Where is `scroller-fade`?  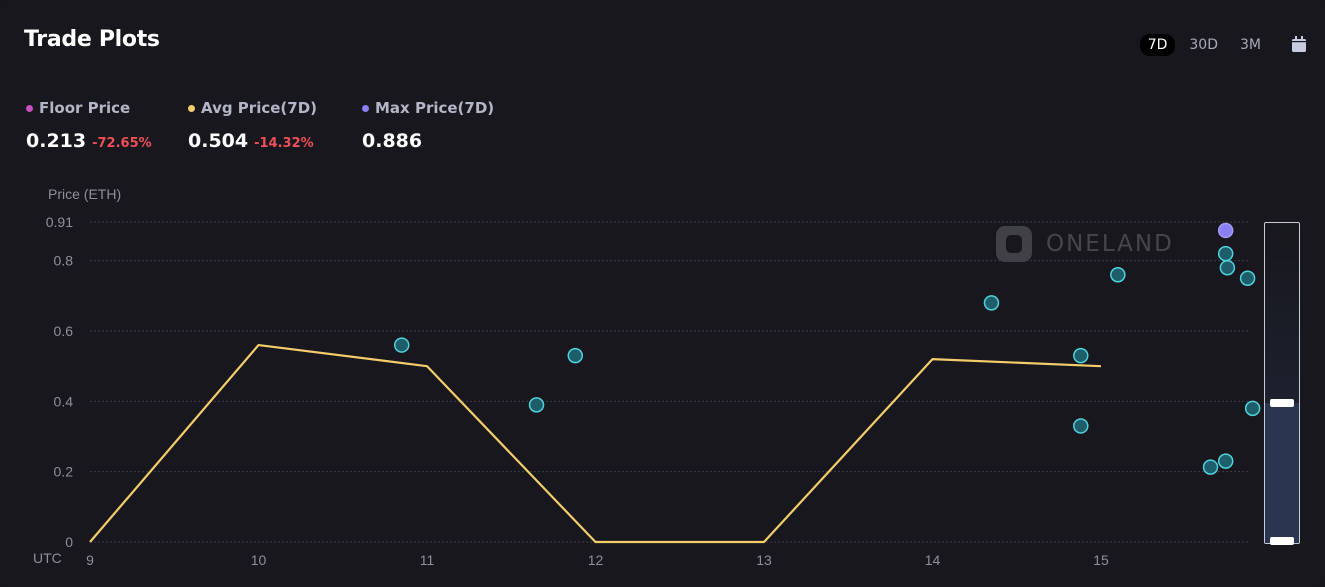
scroller-fade is located at coordinates (1282, 313).